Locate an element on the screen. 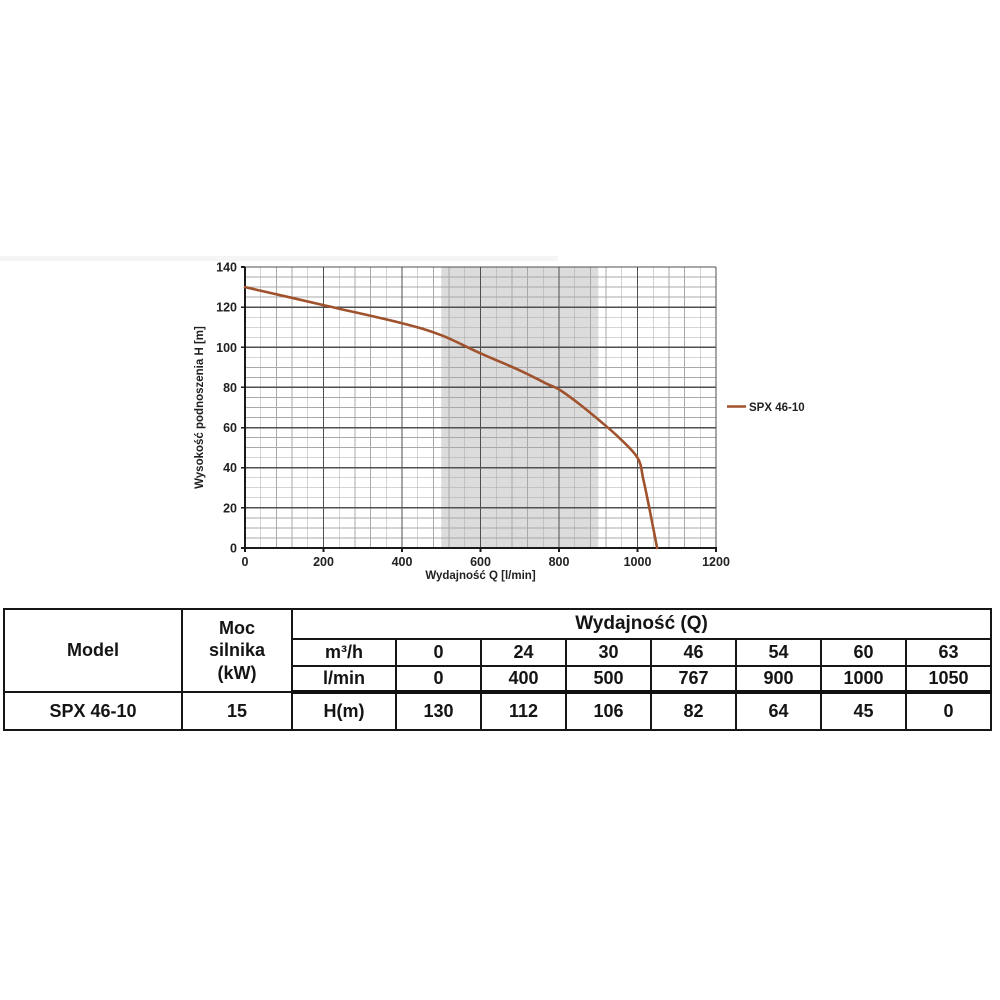  axes is located at coordinates (479, 409).